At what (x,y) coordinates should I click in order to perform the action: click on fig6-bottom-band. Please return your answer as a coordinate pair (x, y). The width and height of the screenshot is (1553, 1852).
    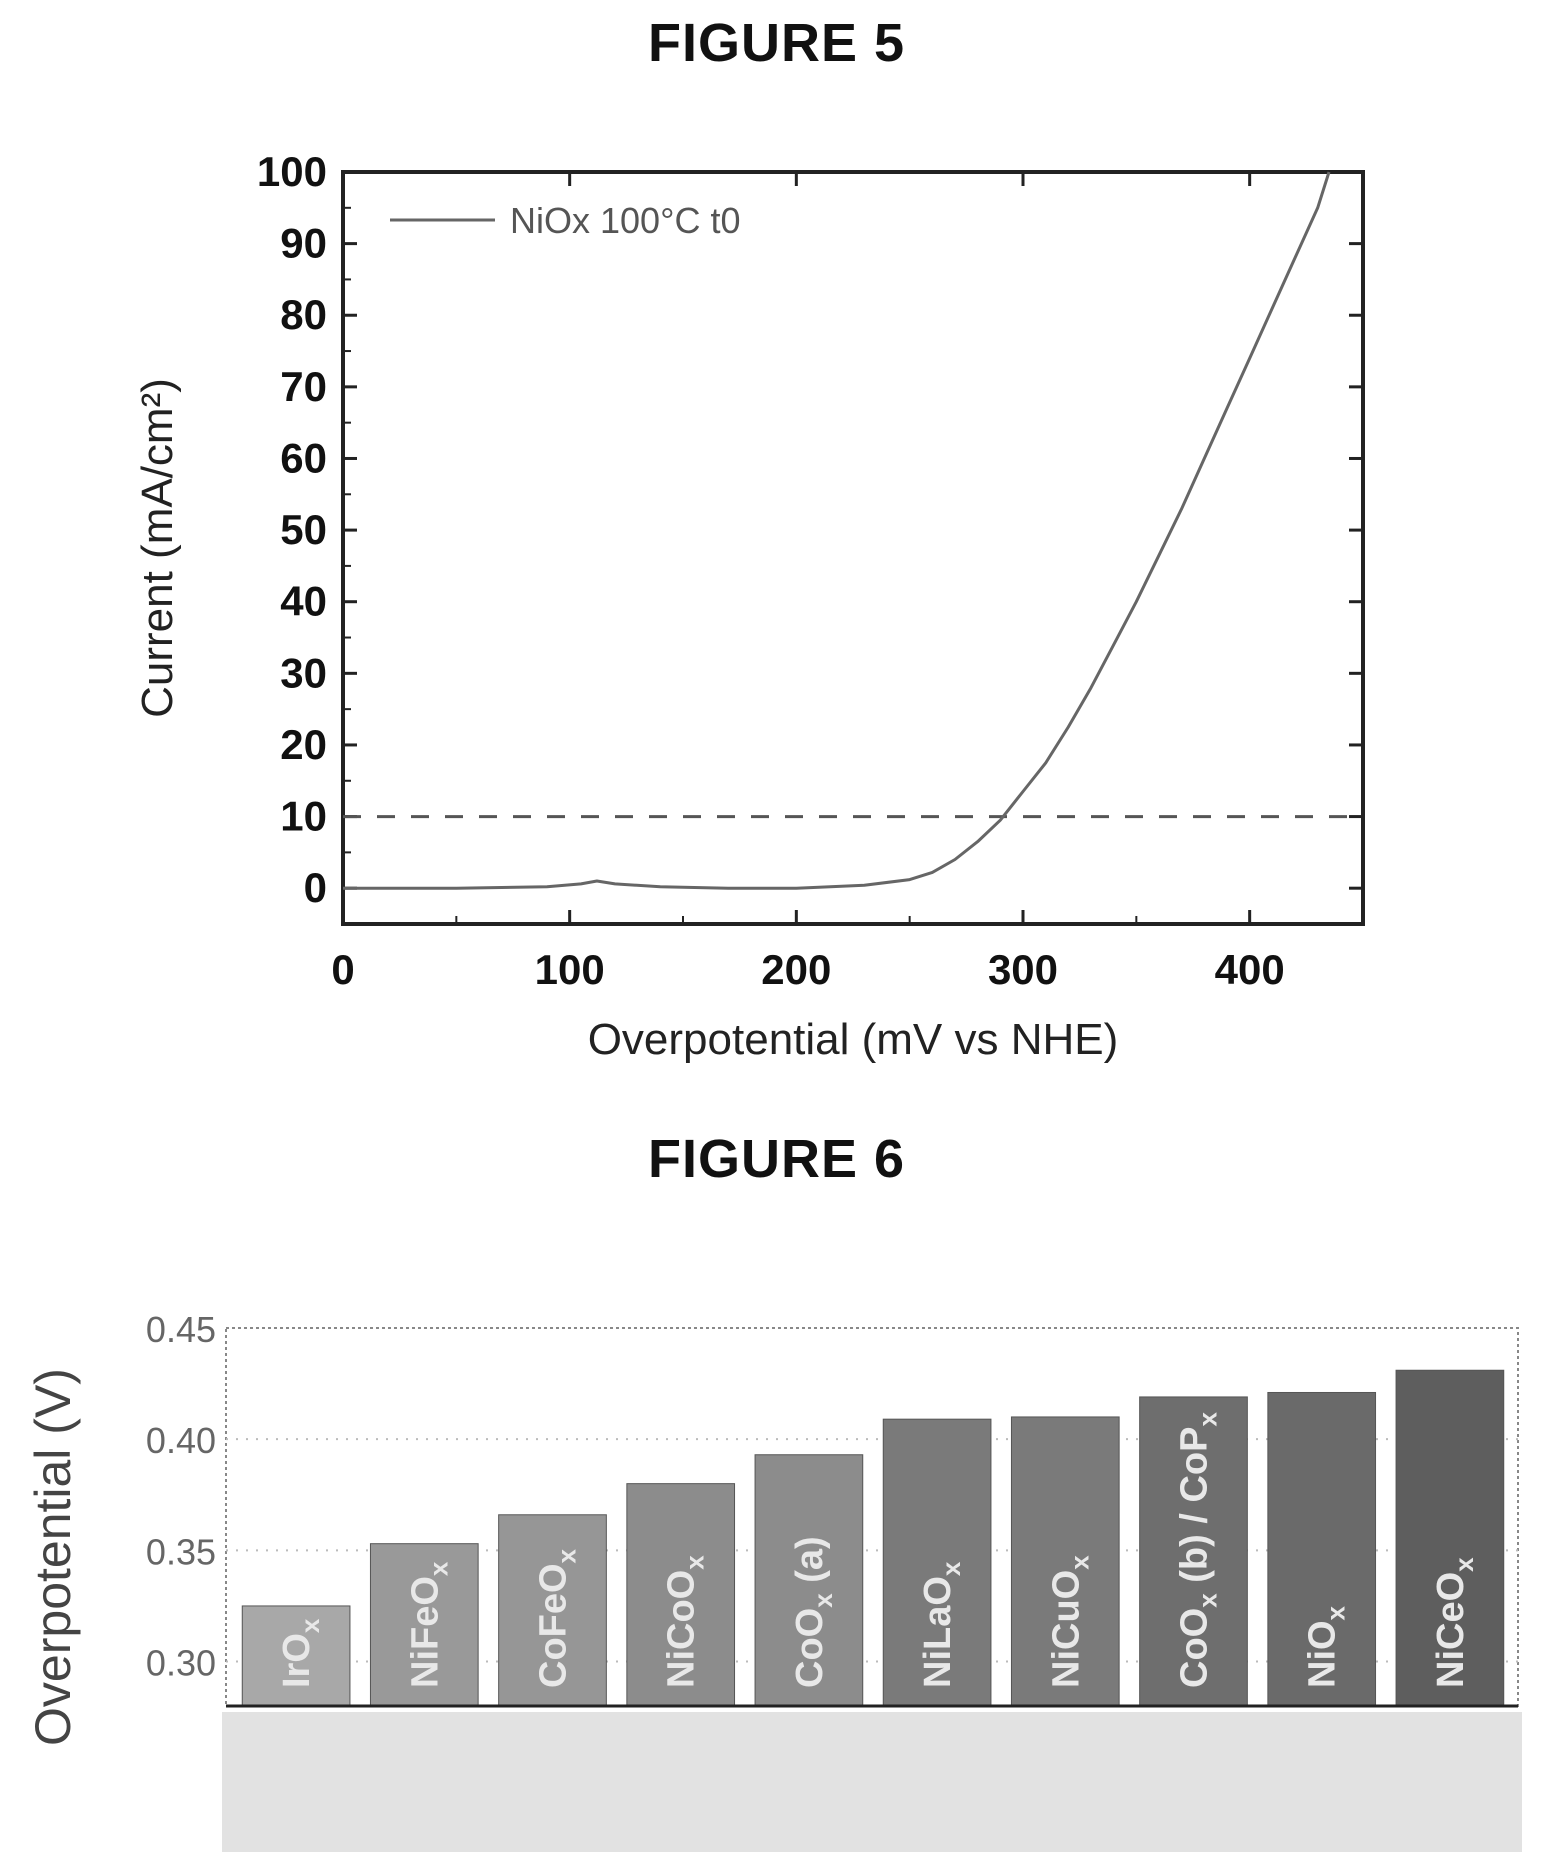
    Looking at the image, I should click on (872, 1782).